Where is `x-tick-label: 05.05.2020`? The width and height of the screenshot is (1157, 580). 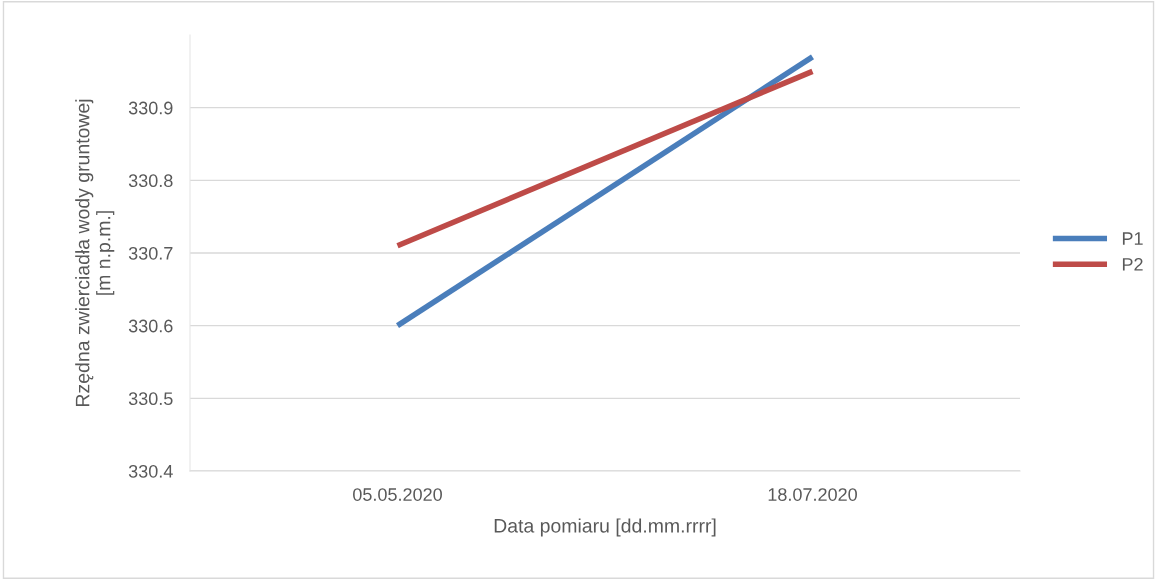 x-tick-label: 05.05.2020 is located at coordinates (397, 494).